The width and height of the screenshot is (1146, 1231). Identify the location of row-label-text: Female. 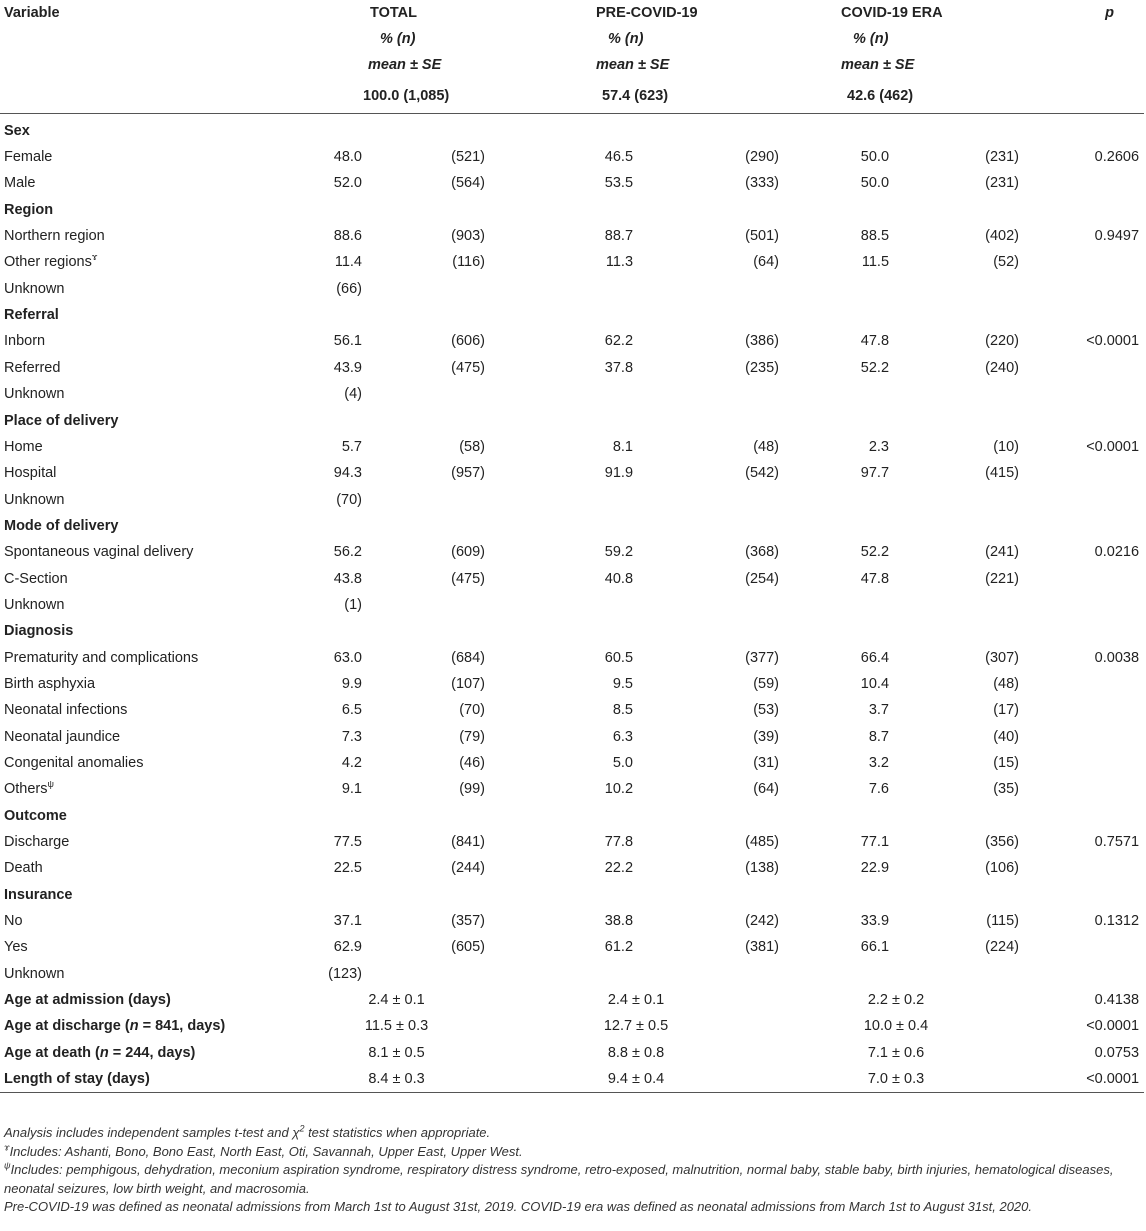
(28, 157).